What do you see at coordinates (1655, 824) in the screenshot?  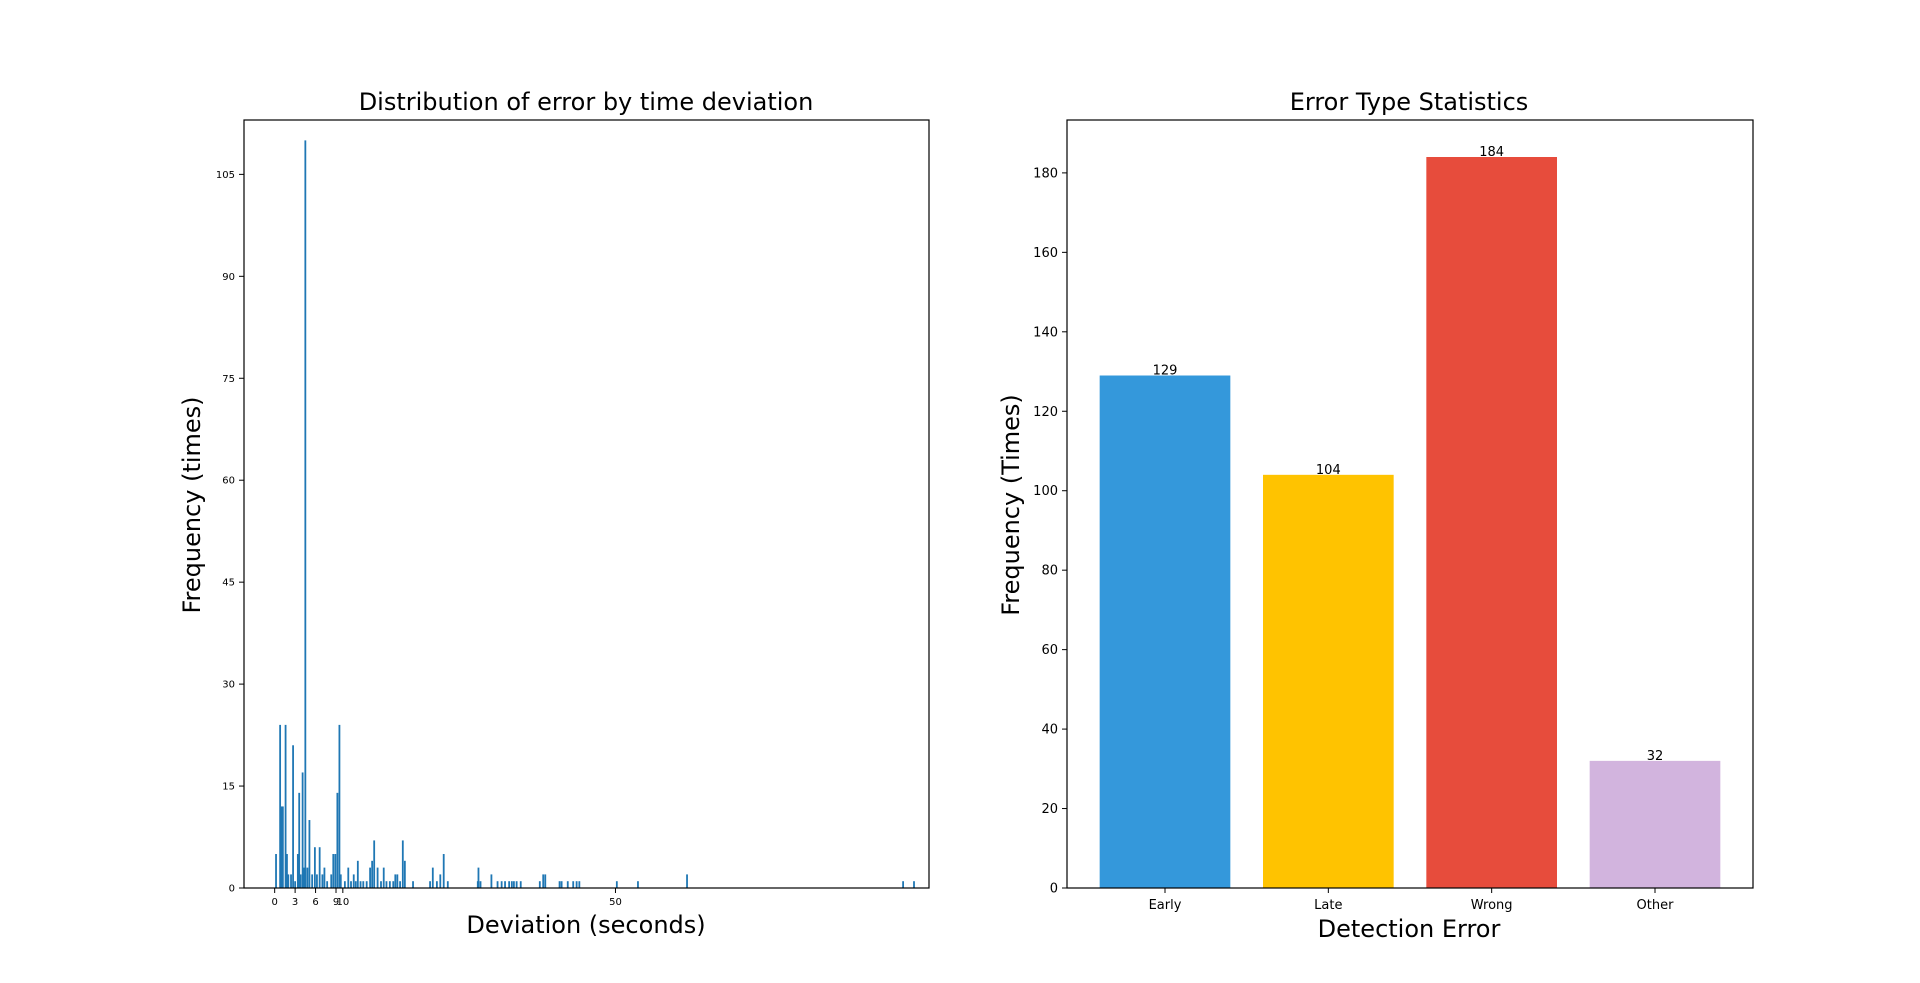 I see `bar-other` at bounding box center [1655, 824].